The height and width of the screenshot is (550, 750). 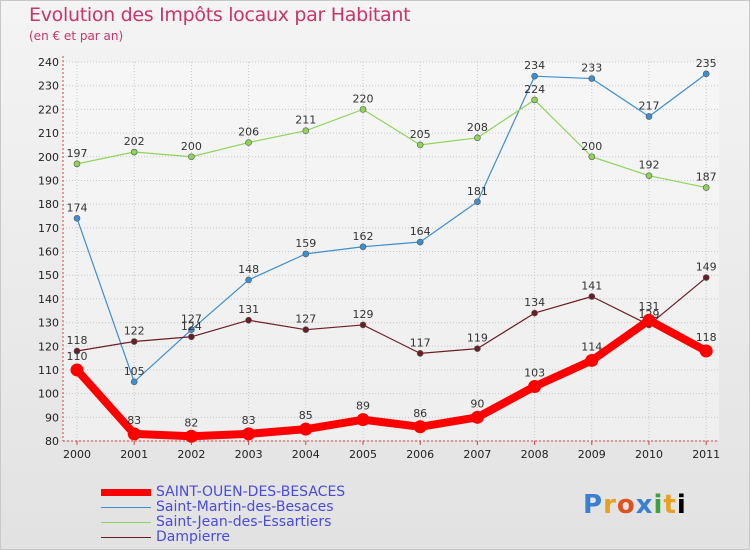 What do you see at coordinates (534, 302) in the screenshot?
I see `data-label: 134` at bounding box center [534, 302].